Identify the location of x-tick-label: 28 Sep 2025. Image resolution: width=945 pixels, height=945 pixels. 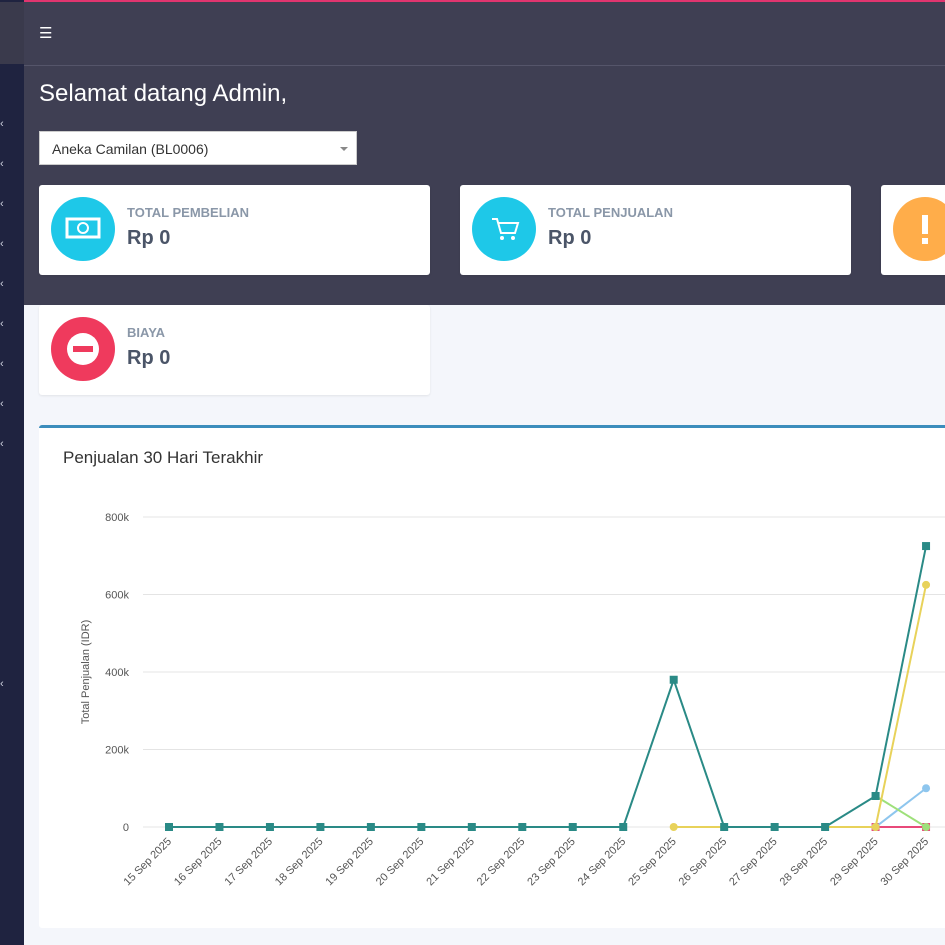
(804, 862).